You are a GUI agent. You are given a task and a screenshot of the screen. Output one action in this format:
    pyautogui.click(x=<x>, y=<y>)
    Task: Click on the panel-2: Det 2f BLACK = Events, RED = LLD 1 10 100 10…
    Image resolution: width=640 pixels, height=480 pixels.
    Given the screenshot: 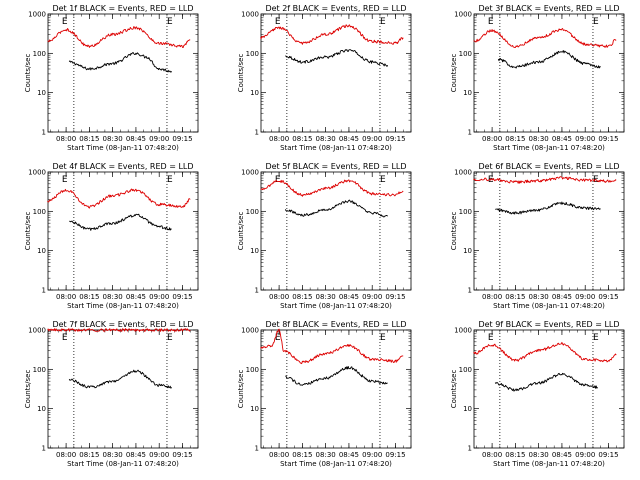 What is the action you would take?
    pyautogui.click(x=324, y=78)
    